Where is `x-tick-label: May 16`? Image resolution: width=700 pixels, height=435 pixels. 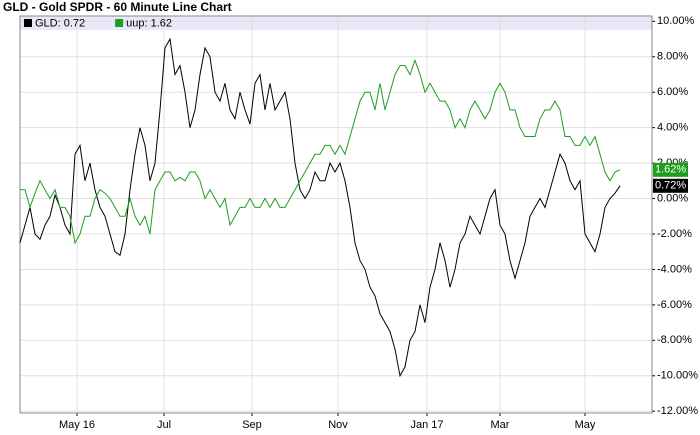 x-tick-label: May 16 is located at coordinates (77, 425).